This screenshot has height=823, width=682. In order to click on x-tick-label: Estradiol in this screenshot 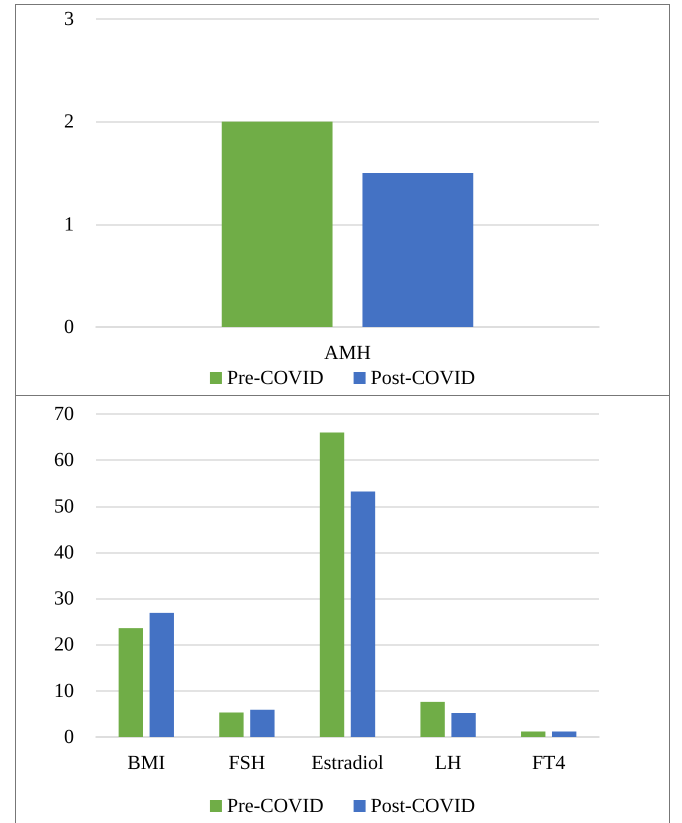, I will do `click(347, 763)`.